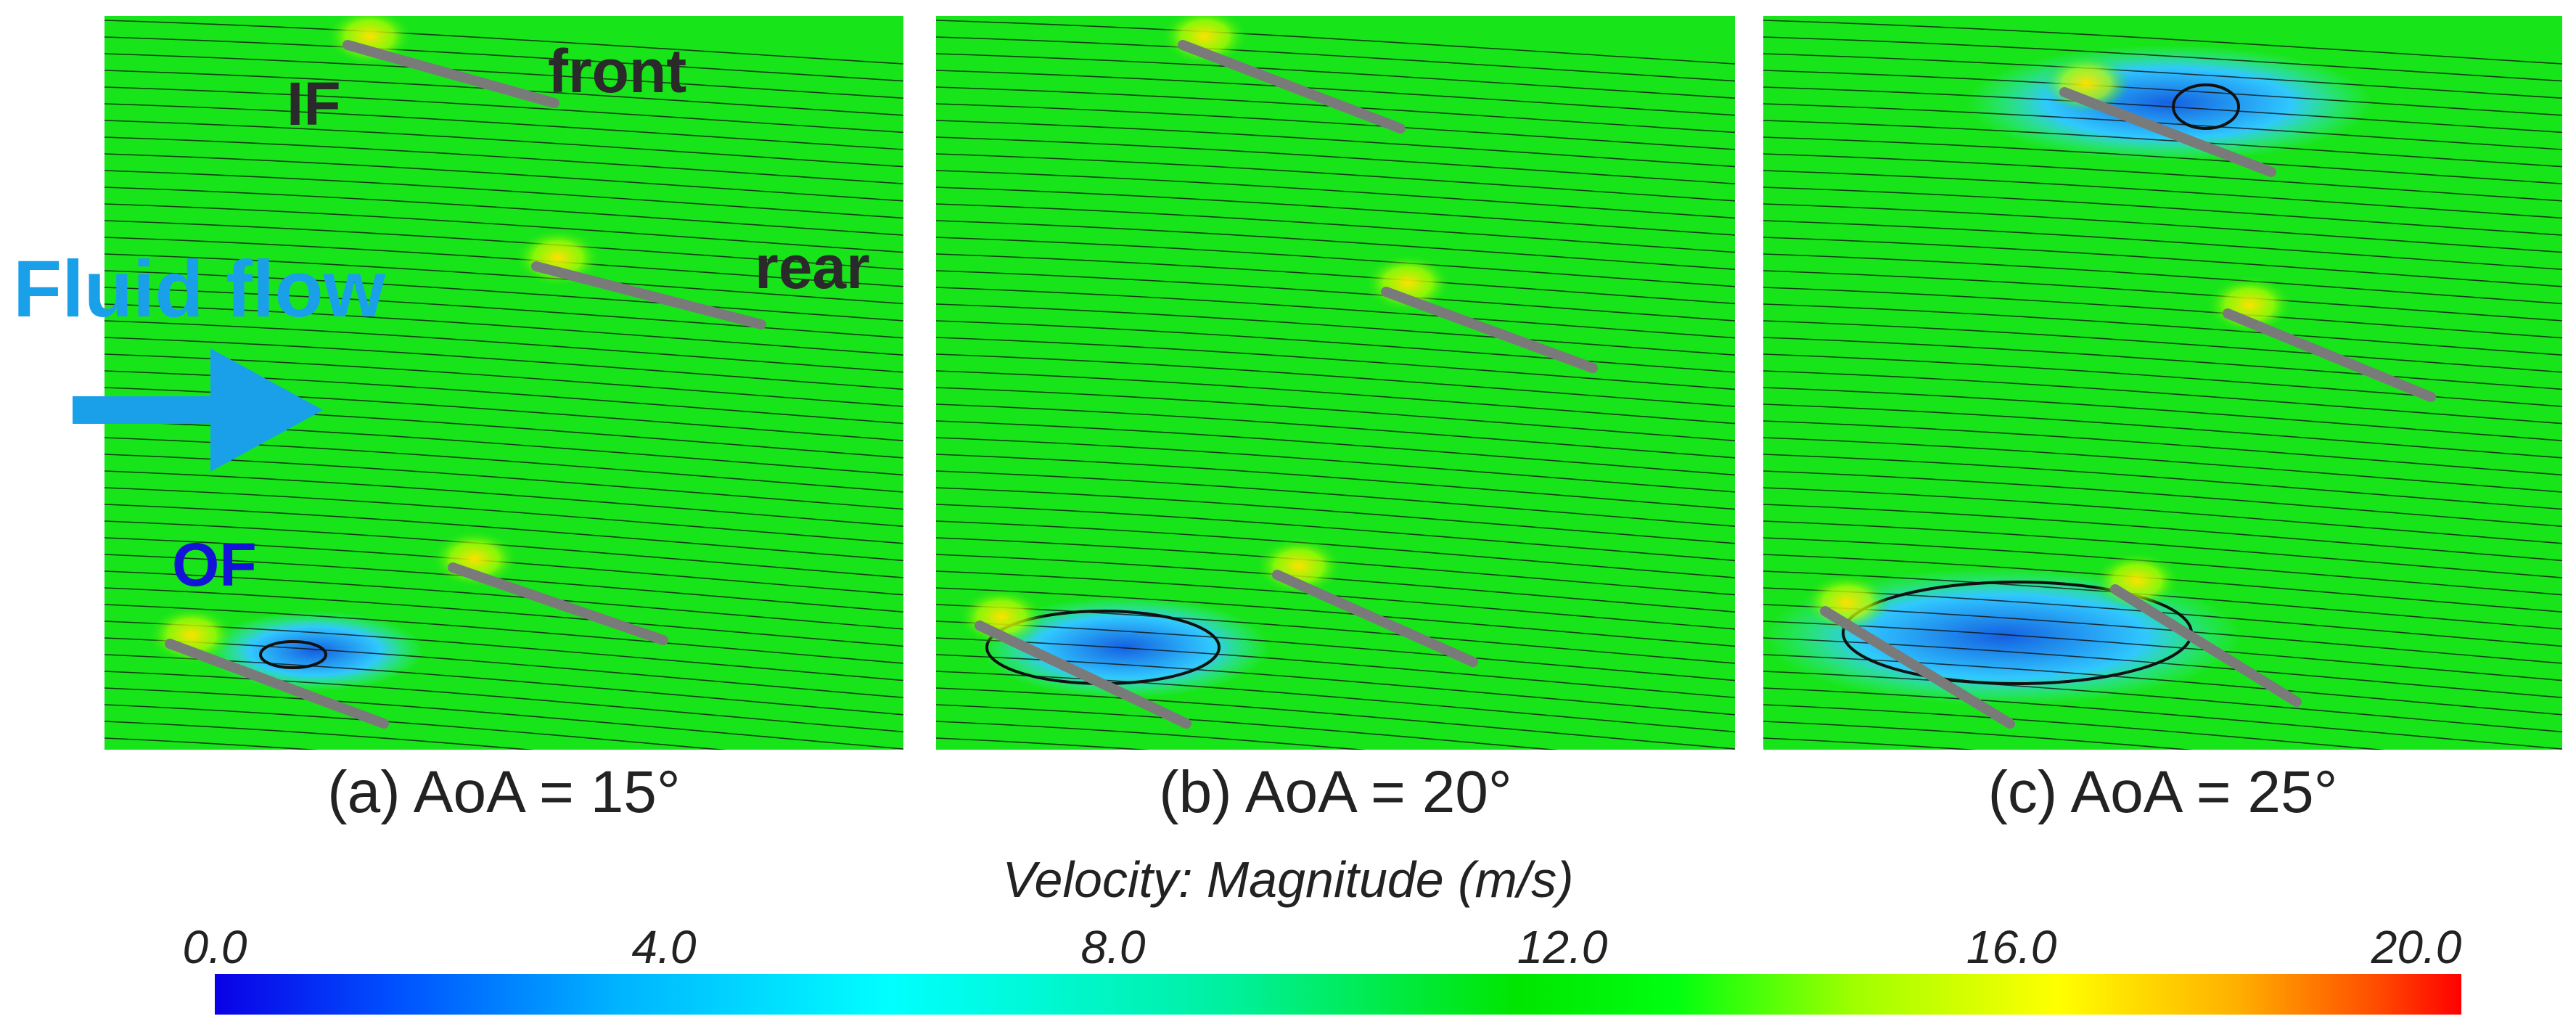 The height and width of the screenshot is (1032, 2576). What do you see at coordinates (314, 104) in the screenshot?
I see `label-inner-foil: IF` at bounding box center [314, 104].